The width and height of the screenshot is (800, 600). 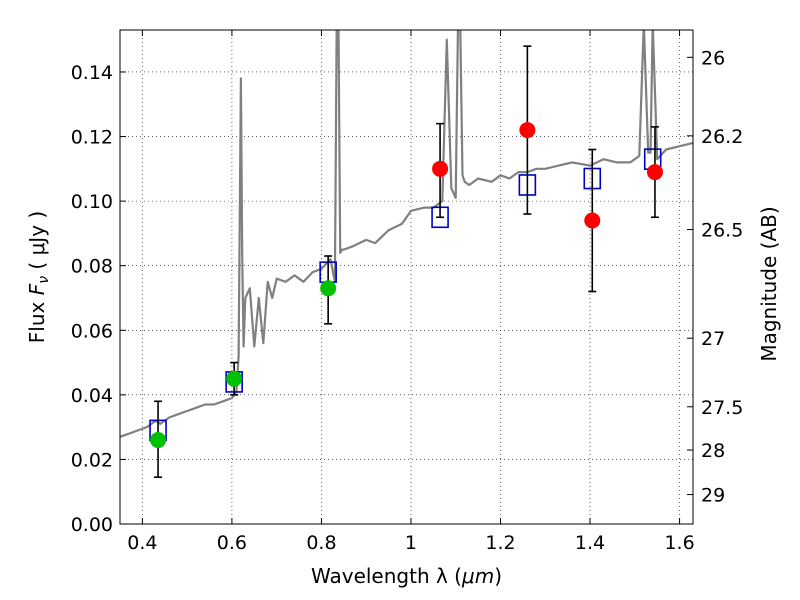 What do you see at coordinates (477, 576) in the screenshot?
I see `x-axis-title-unit: μm` at bounding box center [477, 576].